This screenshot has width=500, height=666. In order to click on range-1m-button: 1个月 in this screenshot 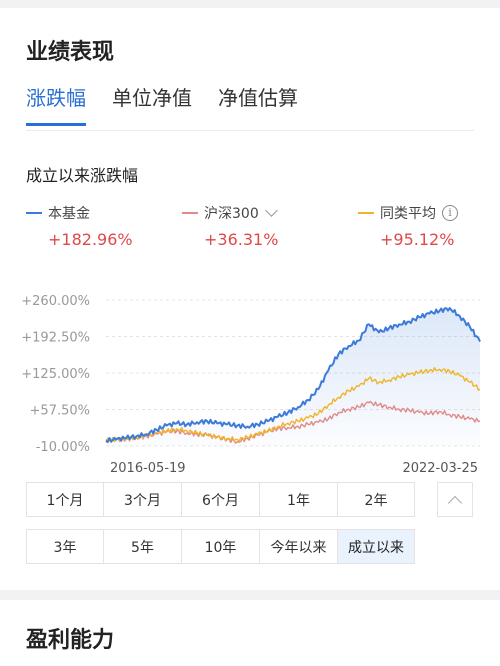, I will do `click(65, 499)`.